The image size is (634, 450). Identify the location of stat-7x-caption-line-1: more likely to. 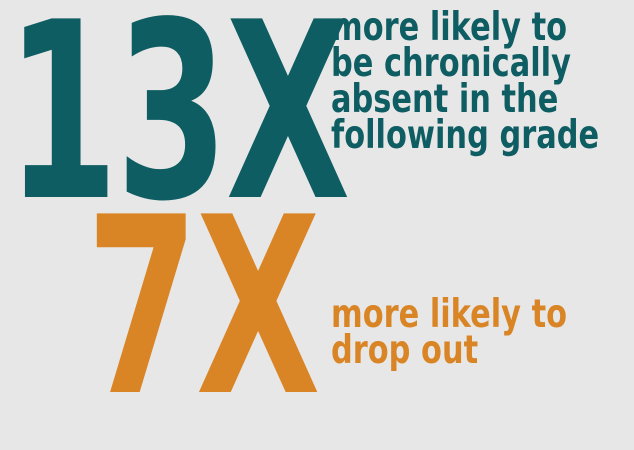
(449, 314).